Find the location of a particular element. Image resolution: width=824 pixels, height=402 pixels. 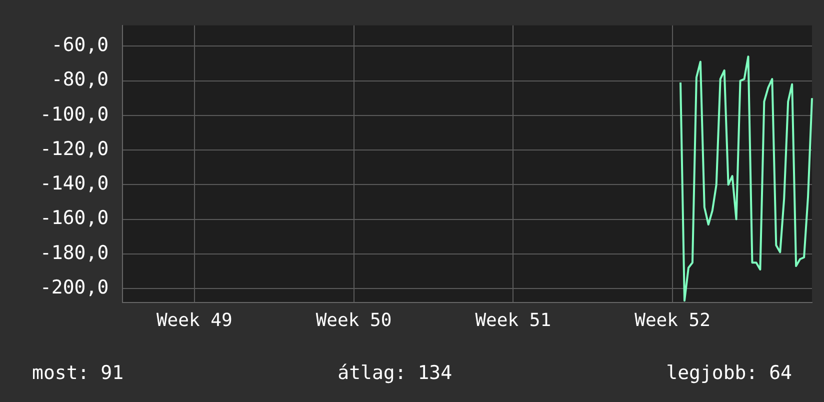

y-tick-label: -200,0 is located at coordinates (74, 287).